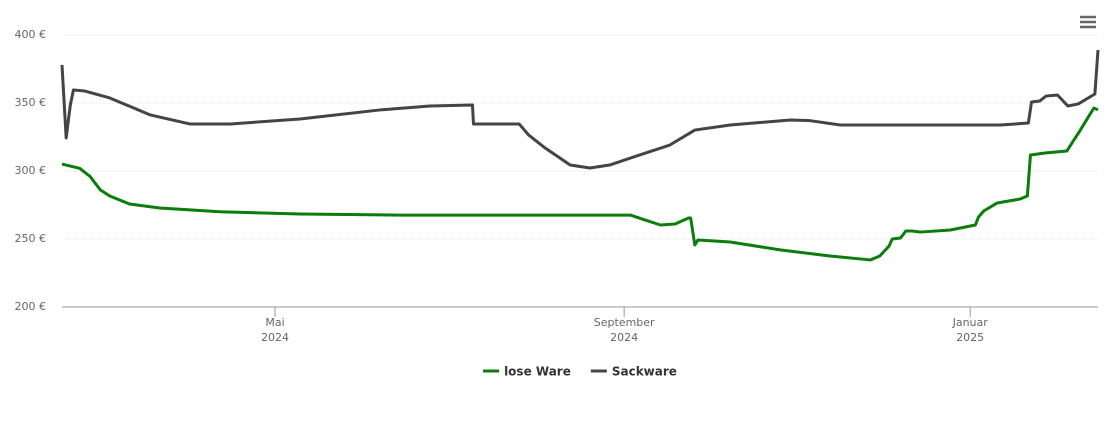 This screenshot has width=1110, height=422. What do you see at coordinates (31, 102) in the screenshot?
I see `y-tick-label: 350 €` at bounding box center [31, 102].